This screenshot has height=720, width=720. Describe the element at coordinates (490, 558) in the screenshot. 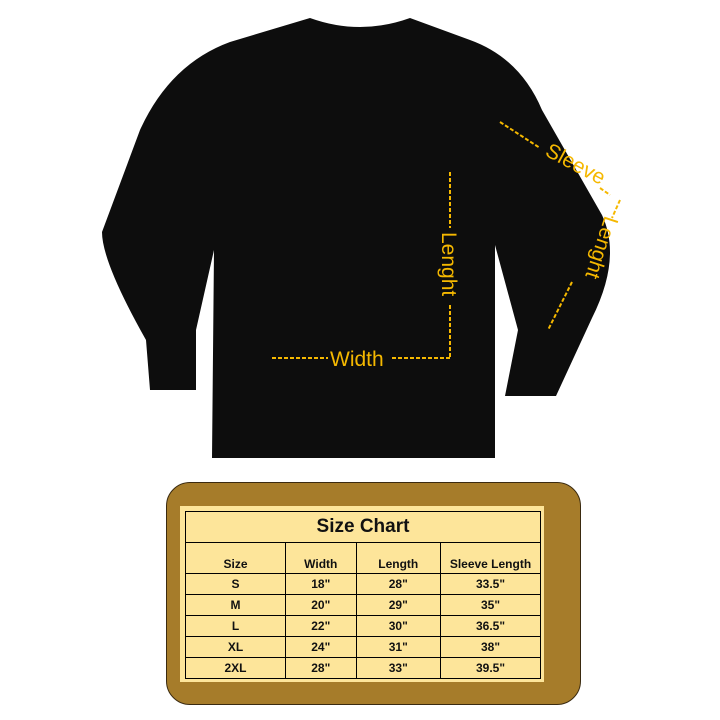

I see `column-header: Sleeve Length` at that location.